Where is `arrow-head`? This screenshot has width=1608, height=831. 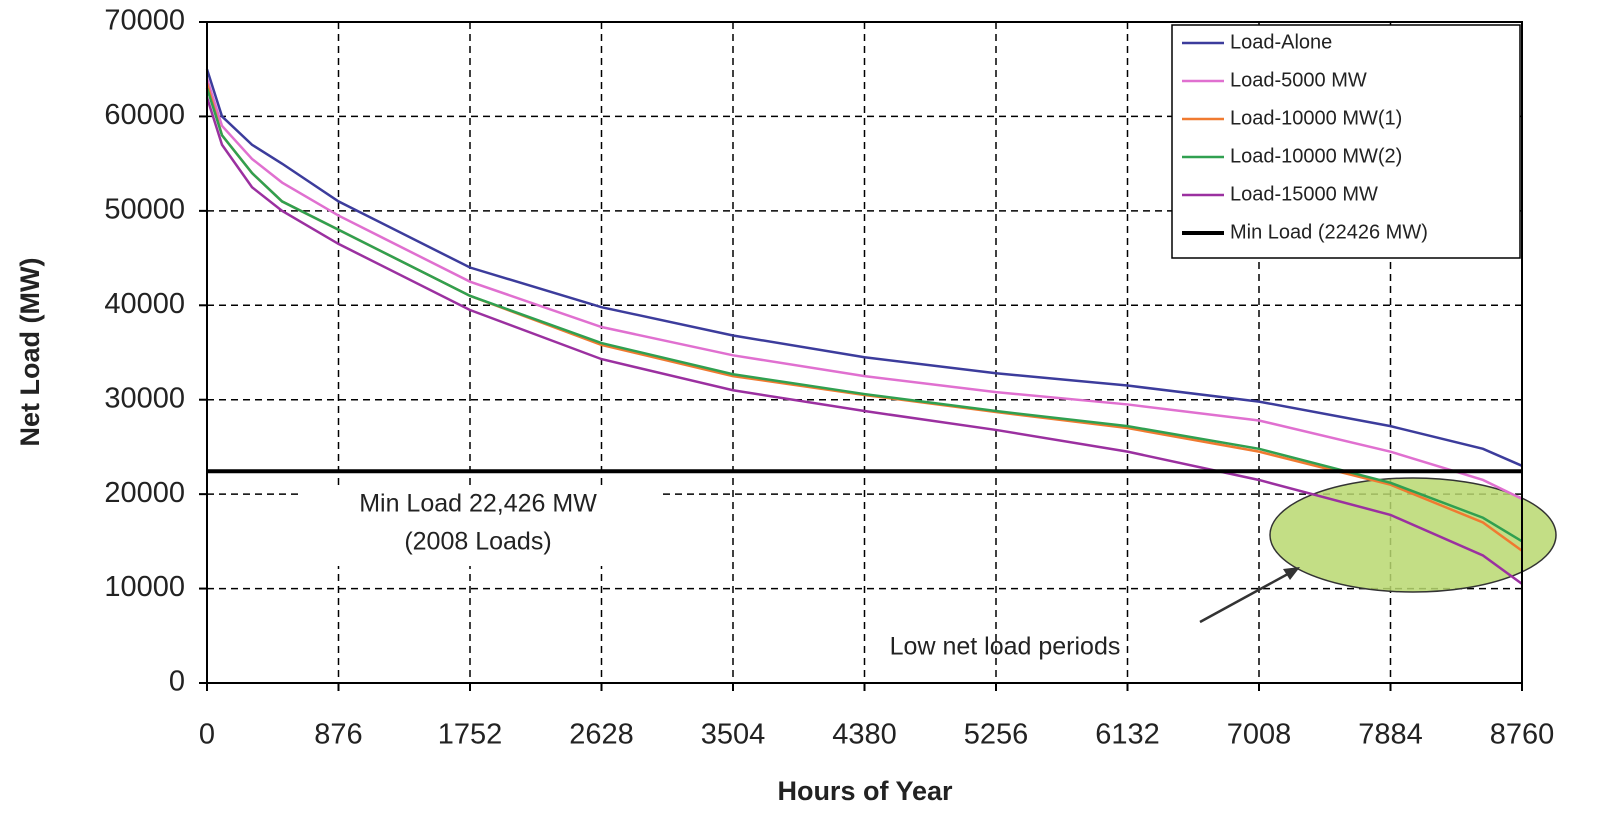 arrow-head is located at coordinates (1291, 573).